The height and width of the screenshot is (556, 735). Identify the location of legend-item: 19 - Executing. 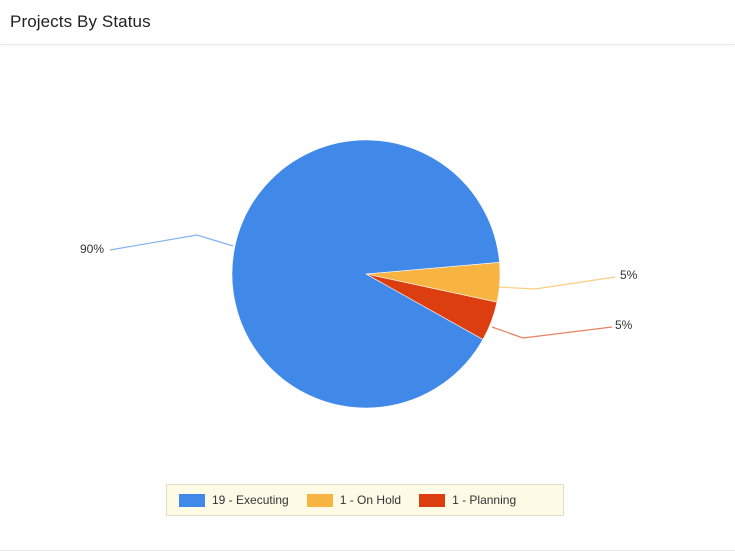
(234, 500).